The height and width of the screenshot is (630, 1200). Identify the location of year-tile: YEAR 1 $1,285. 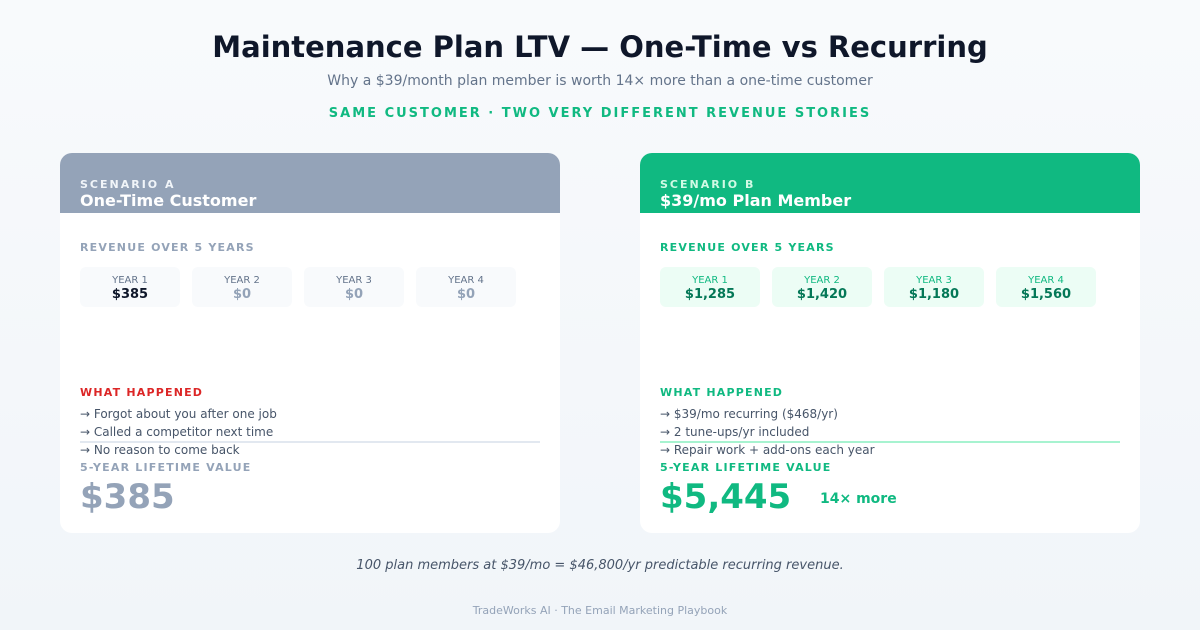
(710, 287).